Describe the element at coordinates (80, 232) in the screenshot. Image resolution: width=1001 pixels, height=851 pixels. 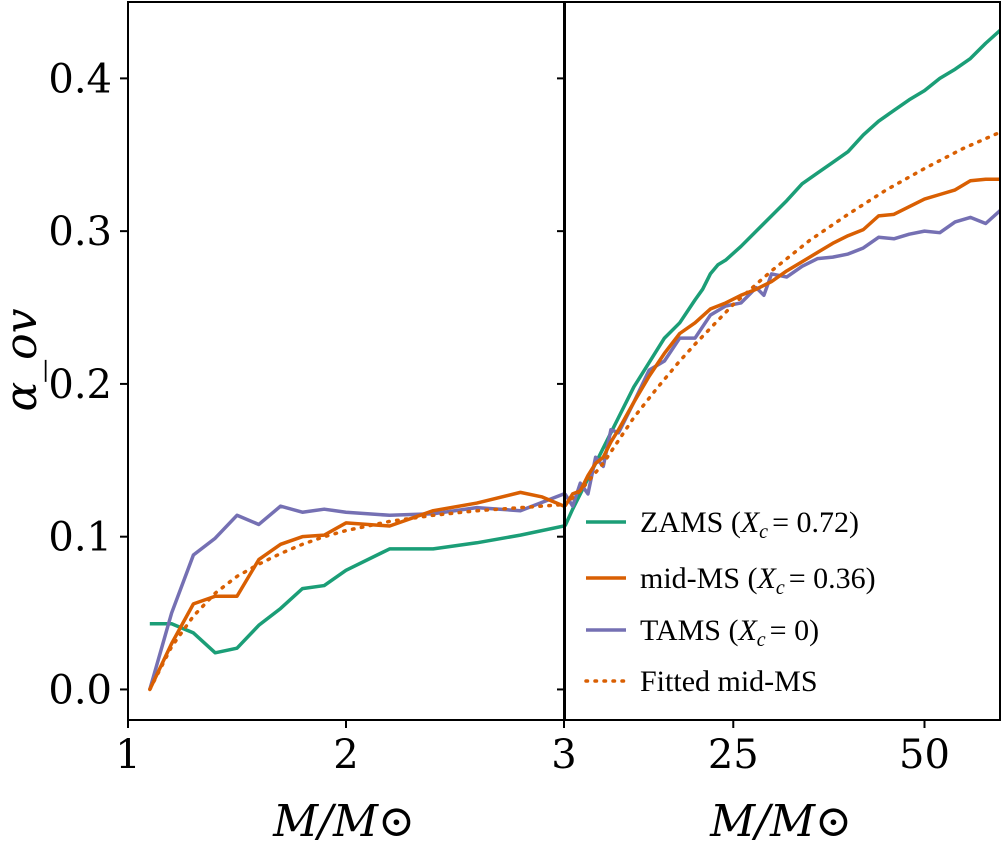
I see `ytick-label: 0.3` at that location.